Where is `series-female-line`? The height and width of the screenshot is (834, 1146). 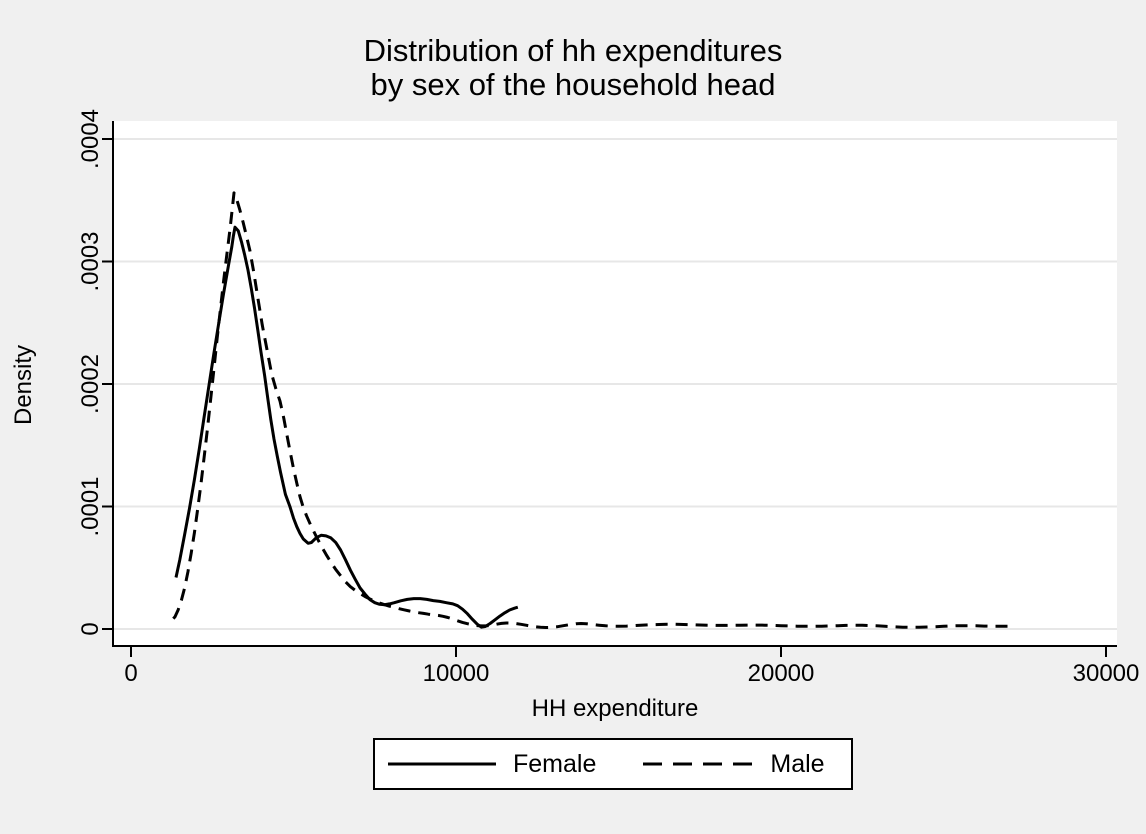 series-female-line is located at coordinates (346, 427).